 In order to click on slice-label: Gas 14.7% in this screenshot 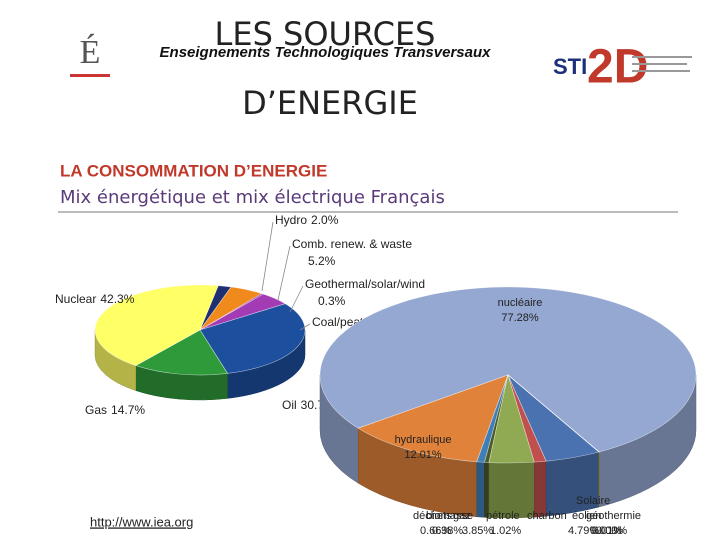, I will do `click(115, 410)`.